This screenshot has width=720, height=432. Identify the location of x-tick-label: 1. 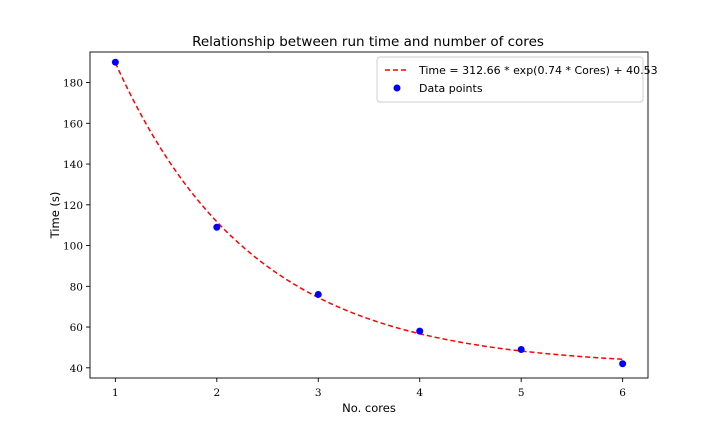
(115, 393).